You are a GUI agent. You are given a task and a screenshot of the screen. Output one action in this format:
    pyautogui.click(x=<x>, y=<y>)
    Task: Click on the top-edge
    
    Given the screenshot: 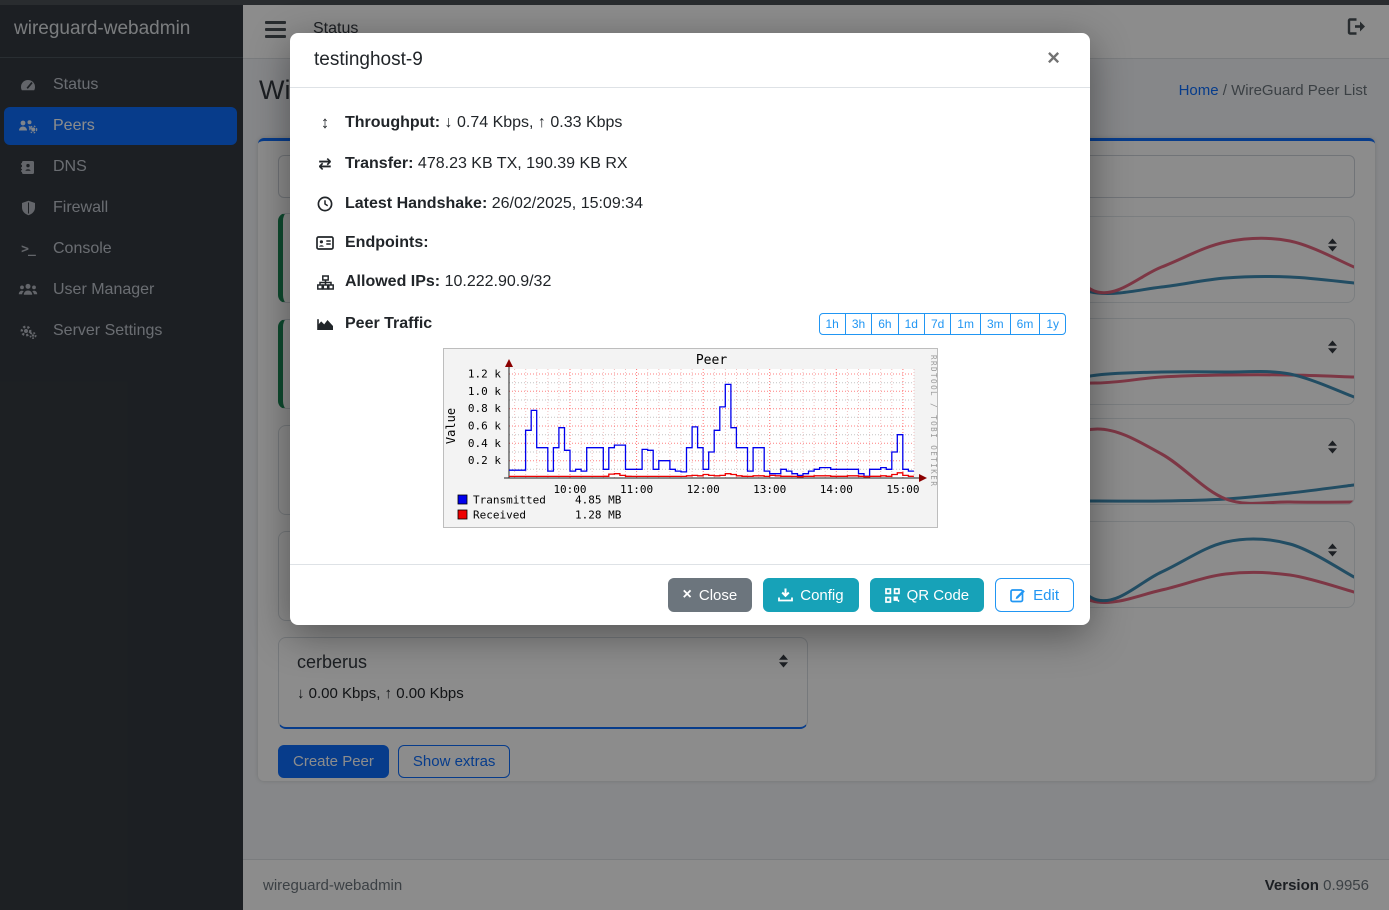 What is the action you would take?
    pyautogui.click(x=694, y=2)
    